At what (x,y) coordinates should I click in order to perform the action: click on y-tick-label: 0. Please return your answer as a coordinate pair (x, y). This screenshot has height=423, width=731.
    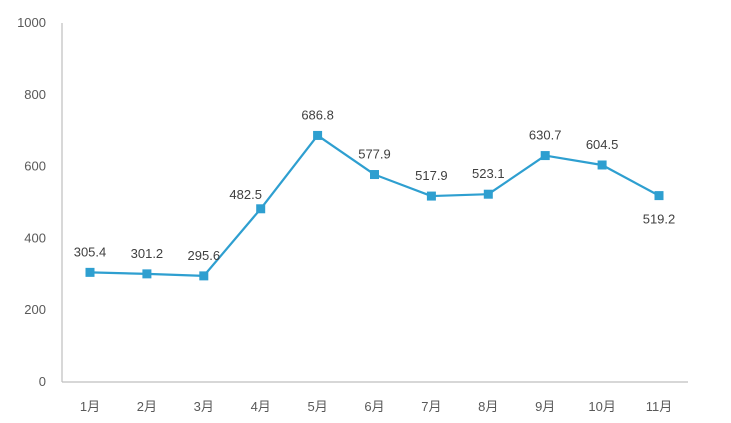
    Looking at the image, I should click on (42, 381).